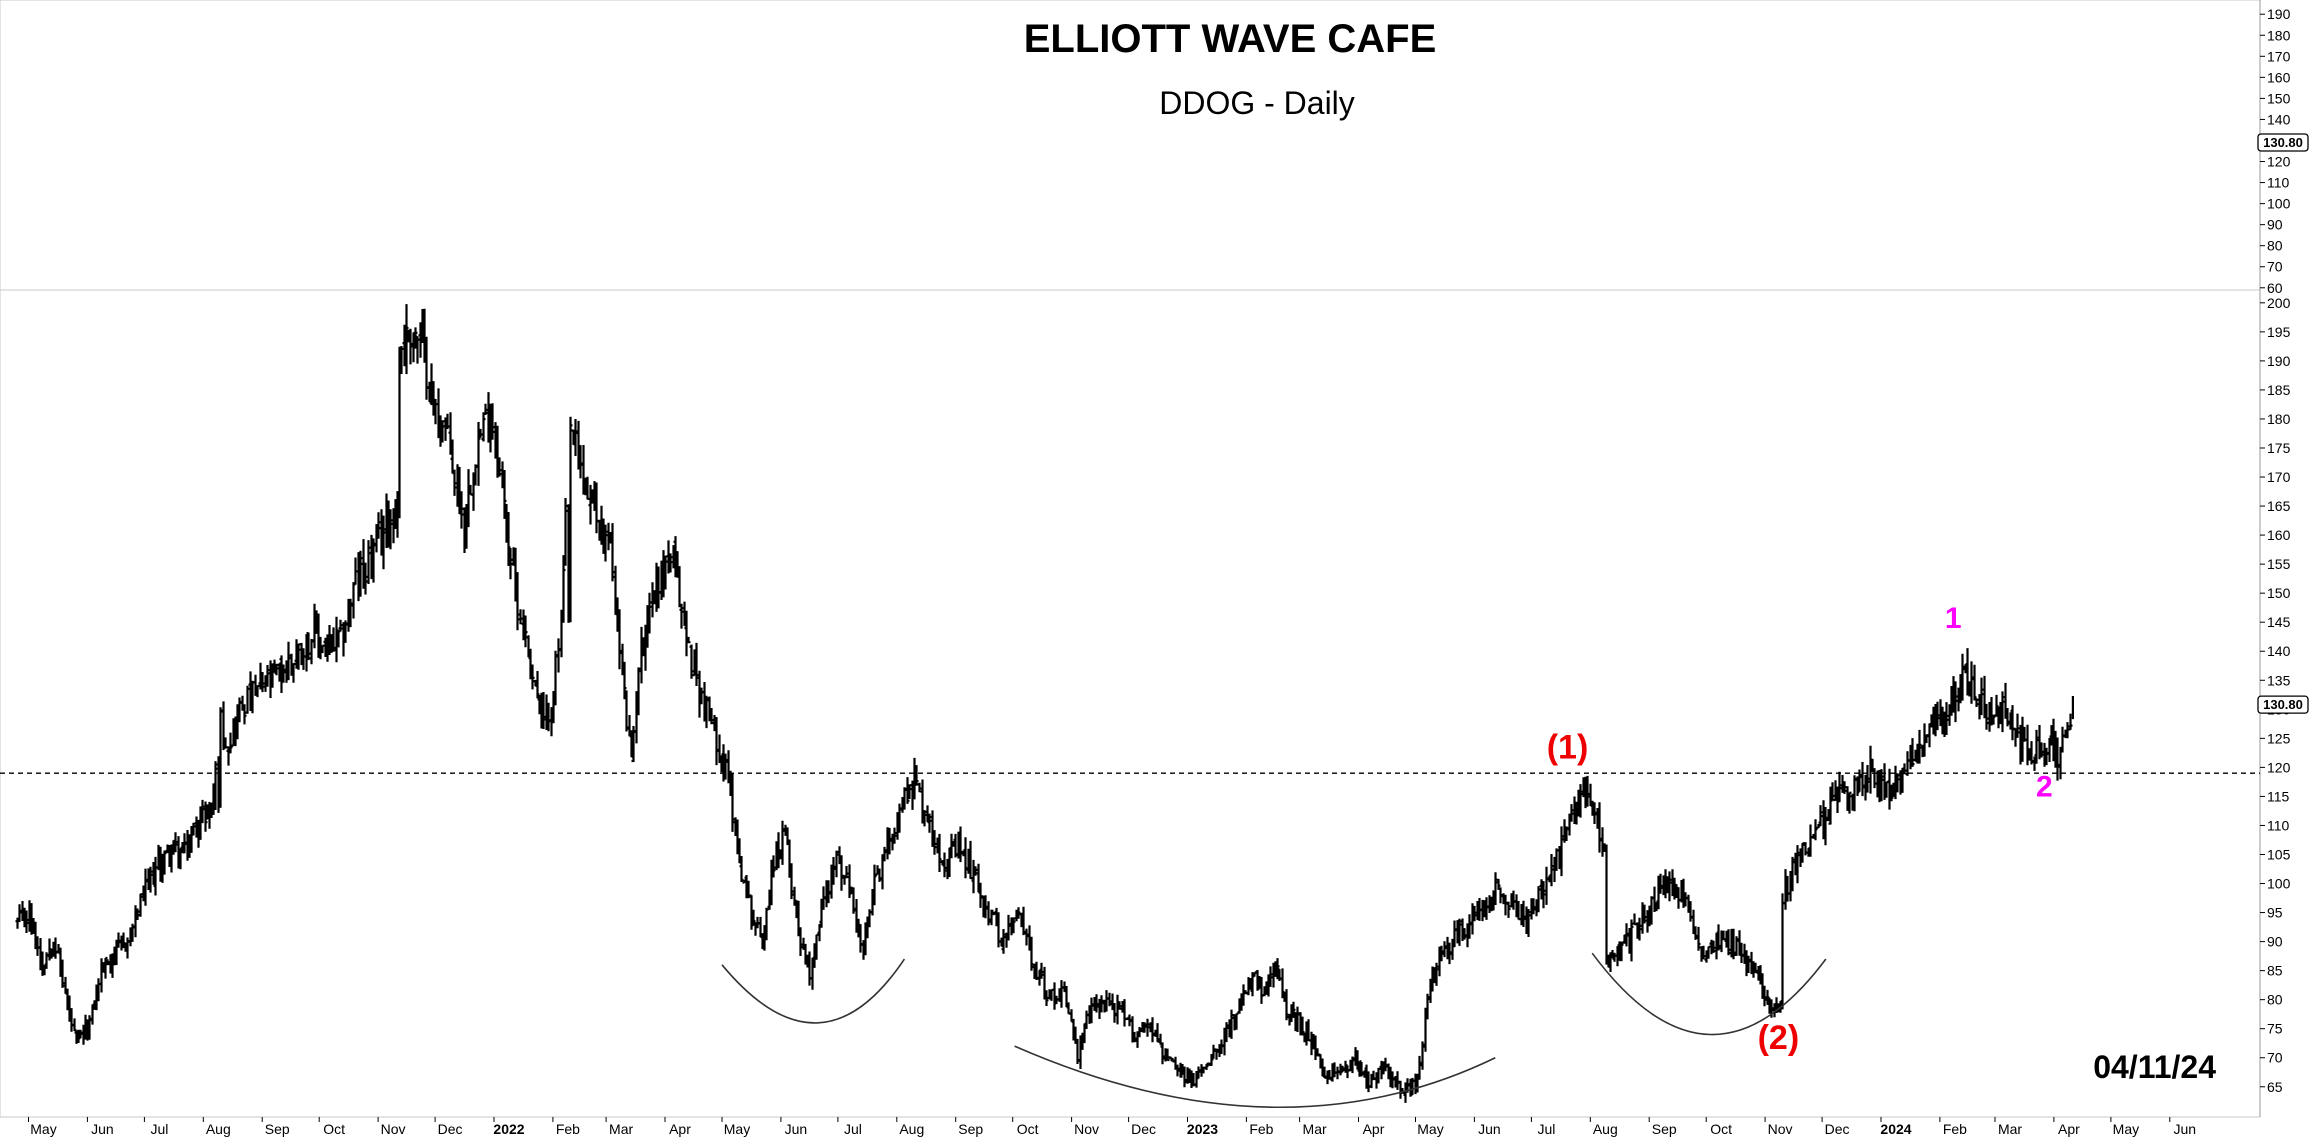 The height and width of the screenshot is (1140, 2309). Describe the element at coordinates (1895, 1129) in the screenshot. I see `time-tick-label: 2024` at that location.